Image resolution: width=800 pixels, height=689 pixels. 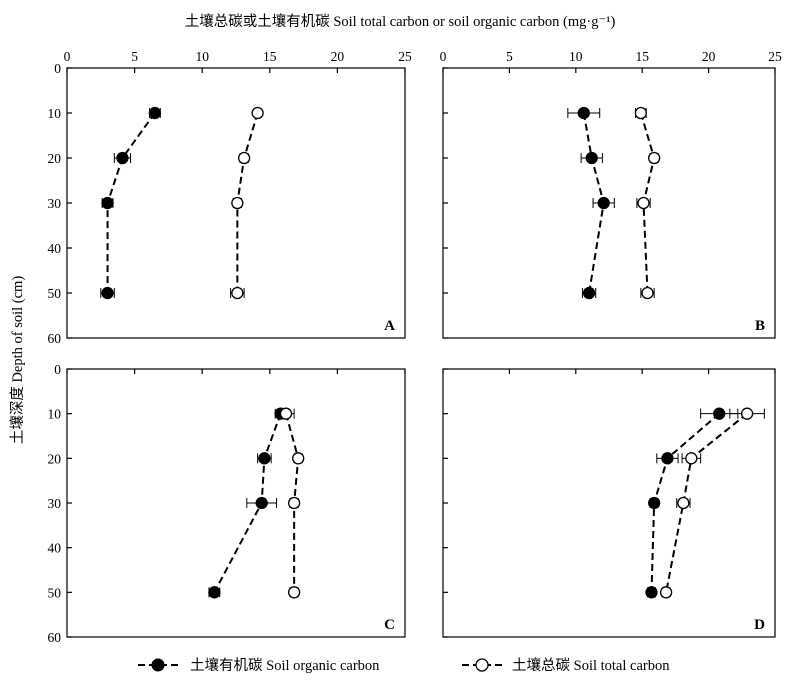 I want to click on panel-a-y-tick-label: 60, so click(x=55, y=338).